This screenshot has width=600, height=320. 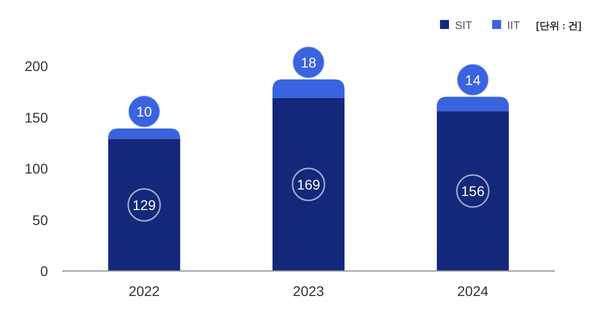 What do you see at coordinates (473, 291) in the screenshot?
I see `x-tick-label: 2024` at bounding box center [473, 291].